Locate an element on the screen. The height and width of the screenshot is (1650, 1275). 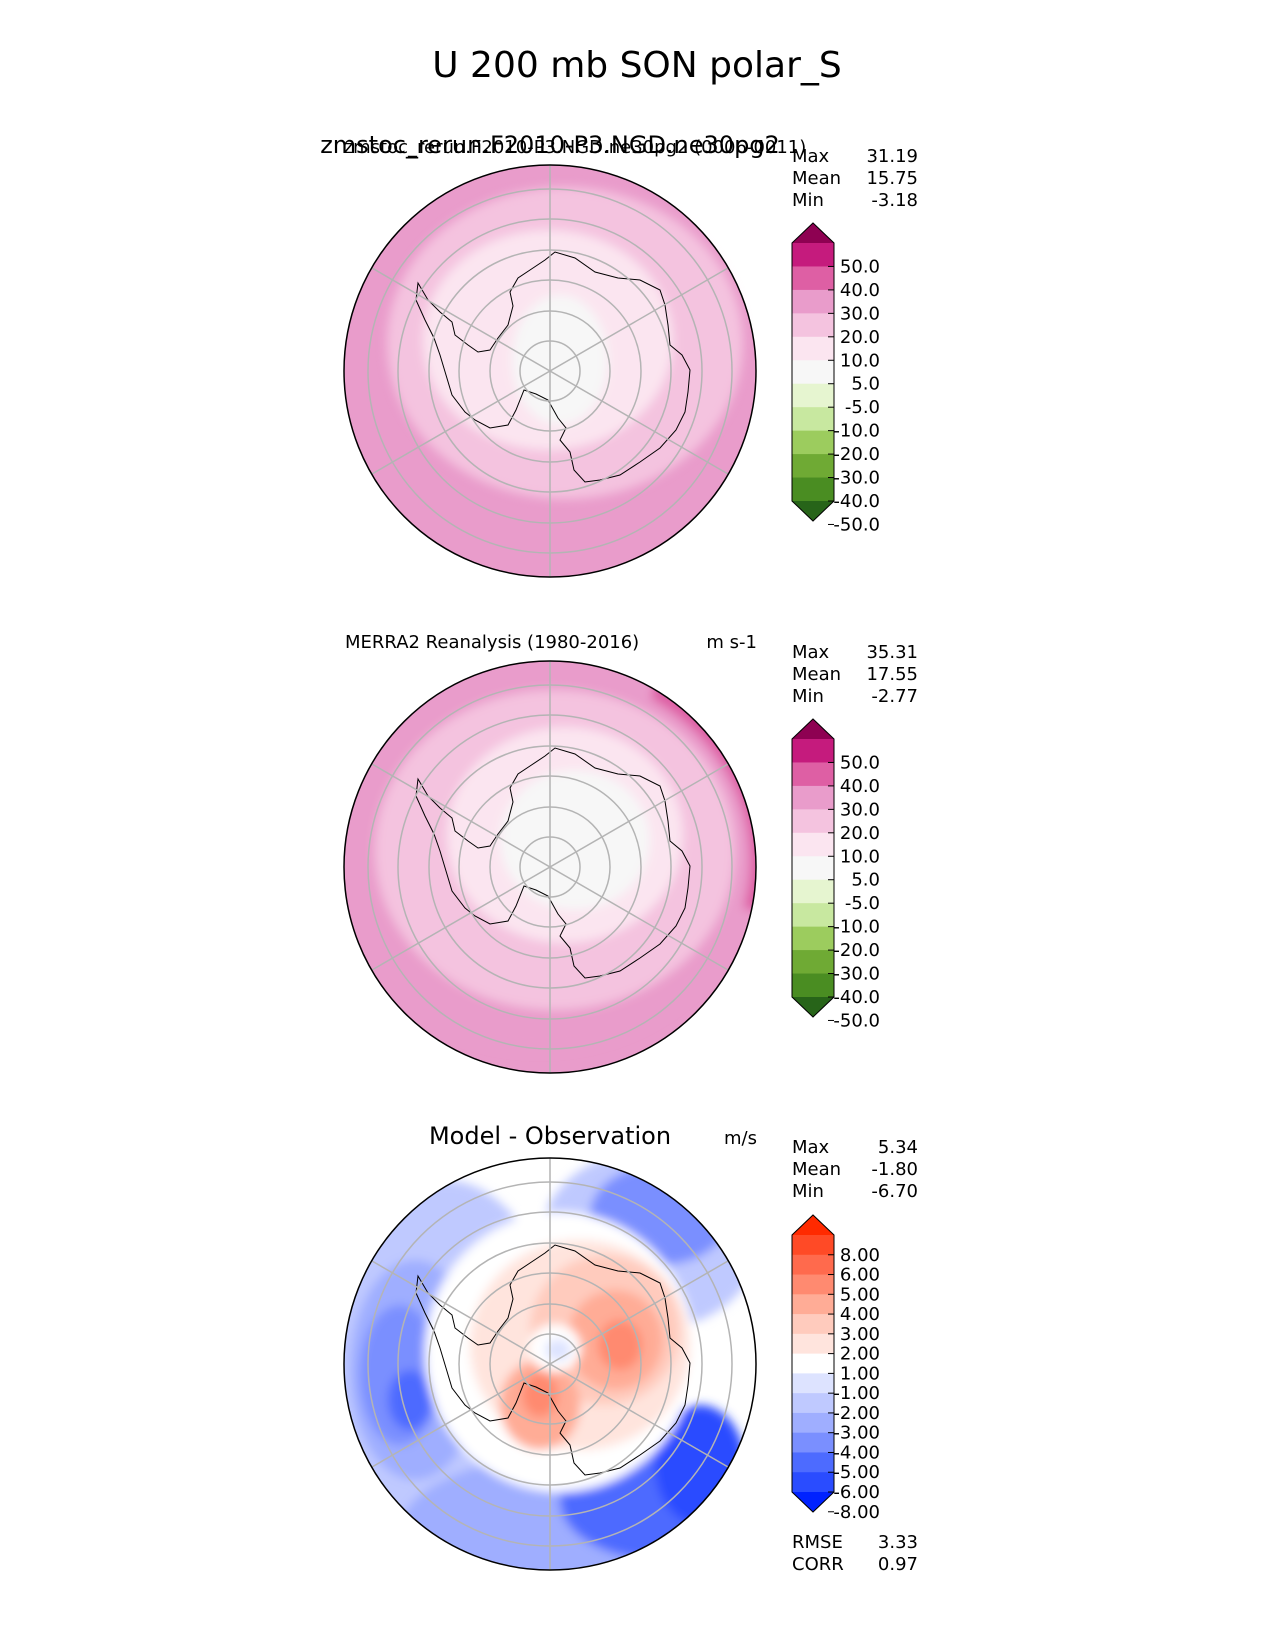
colorbar-tick-label: 3.00 is located at coordinates (860, 1334).